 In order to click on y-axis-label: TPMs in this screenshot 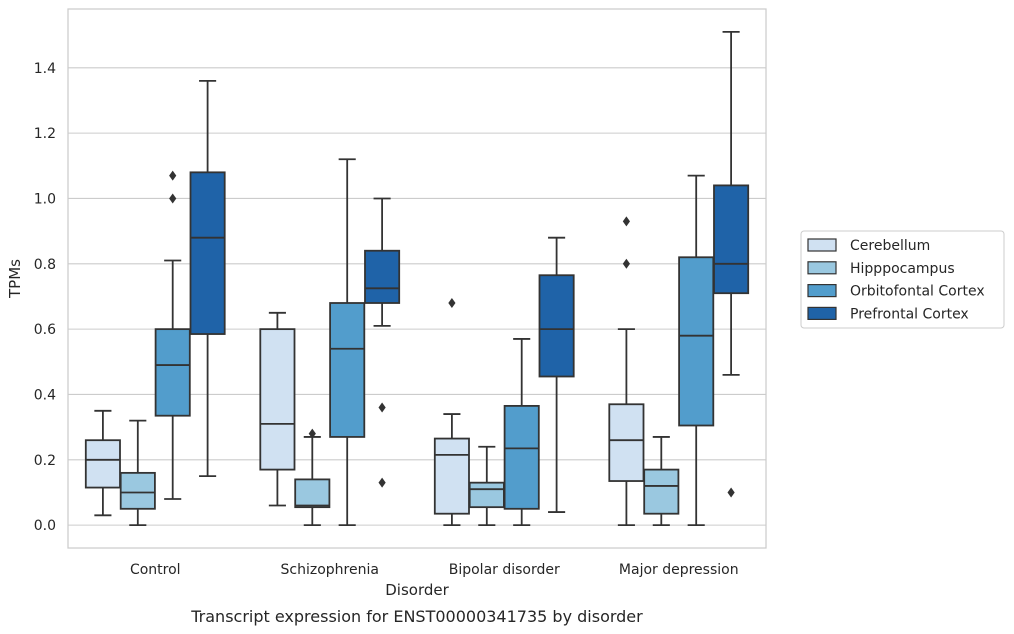, I will do `click(15, 279)`.